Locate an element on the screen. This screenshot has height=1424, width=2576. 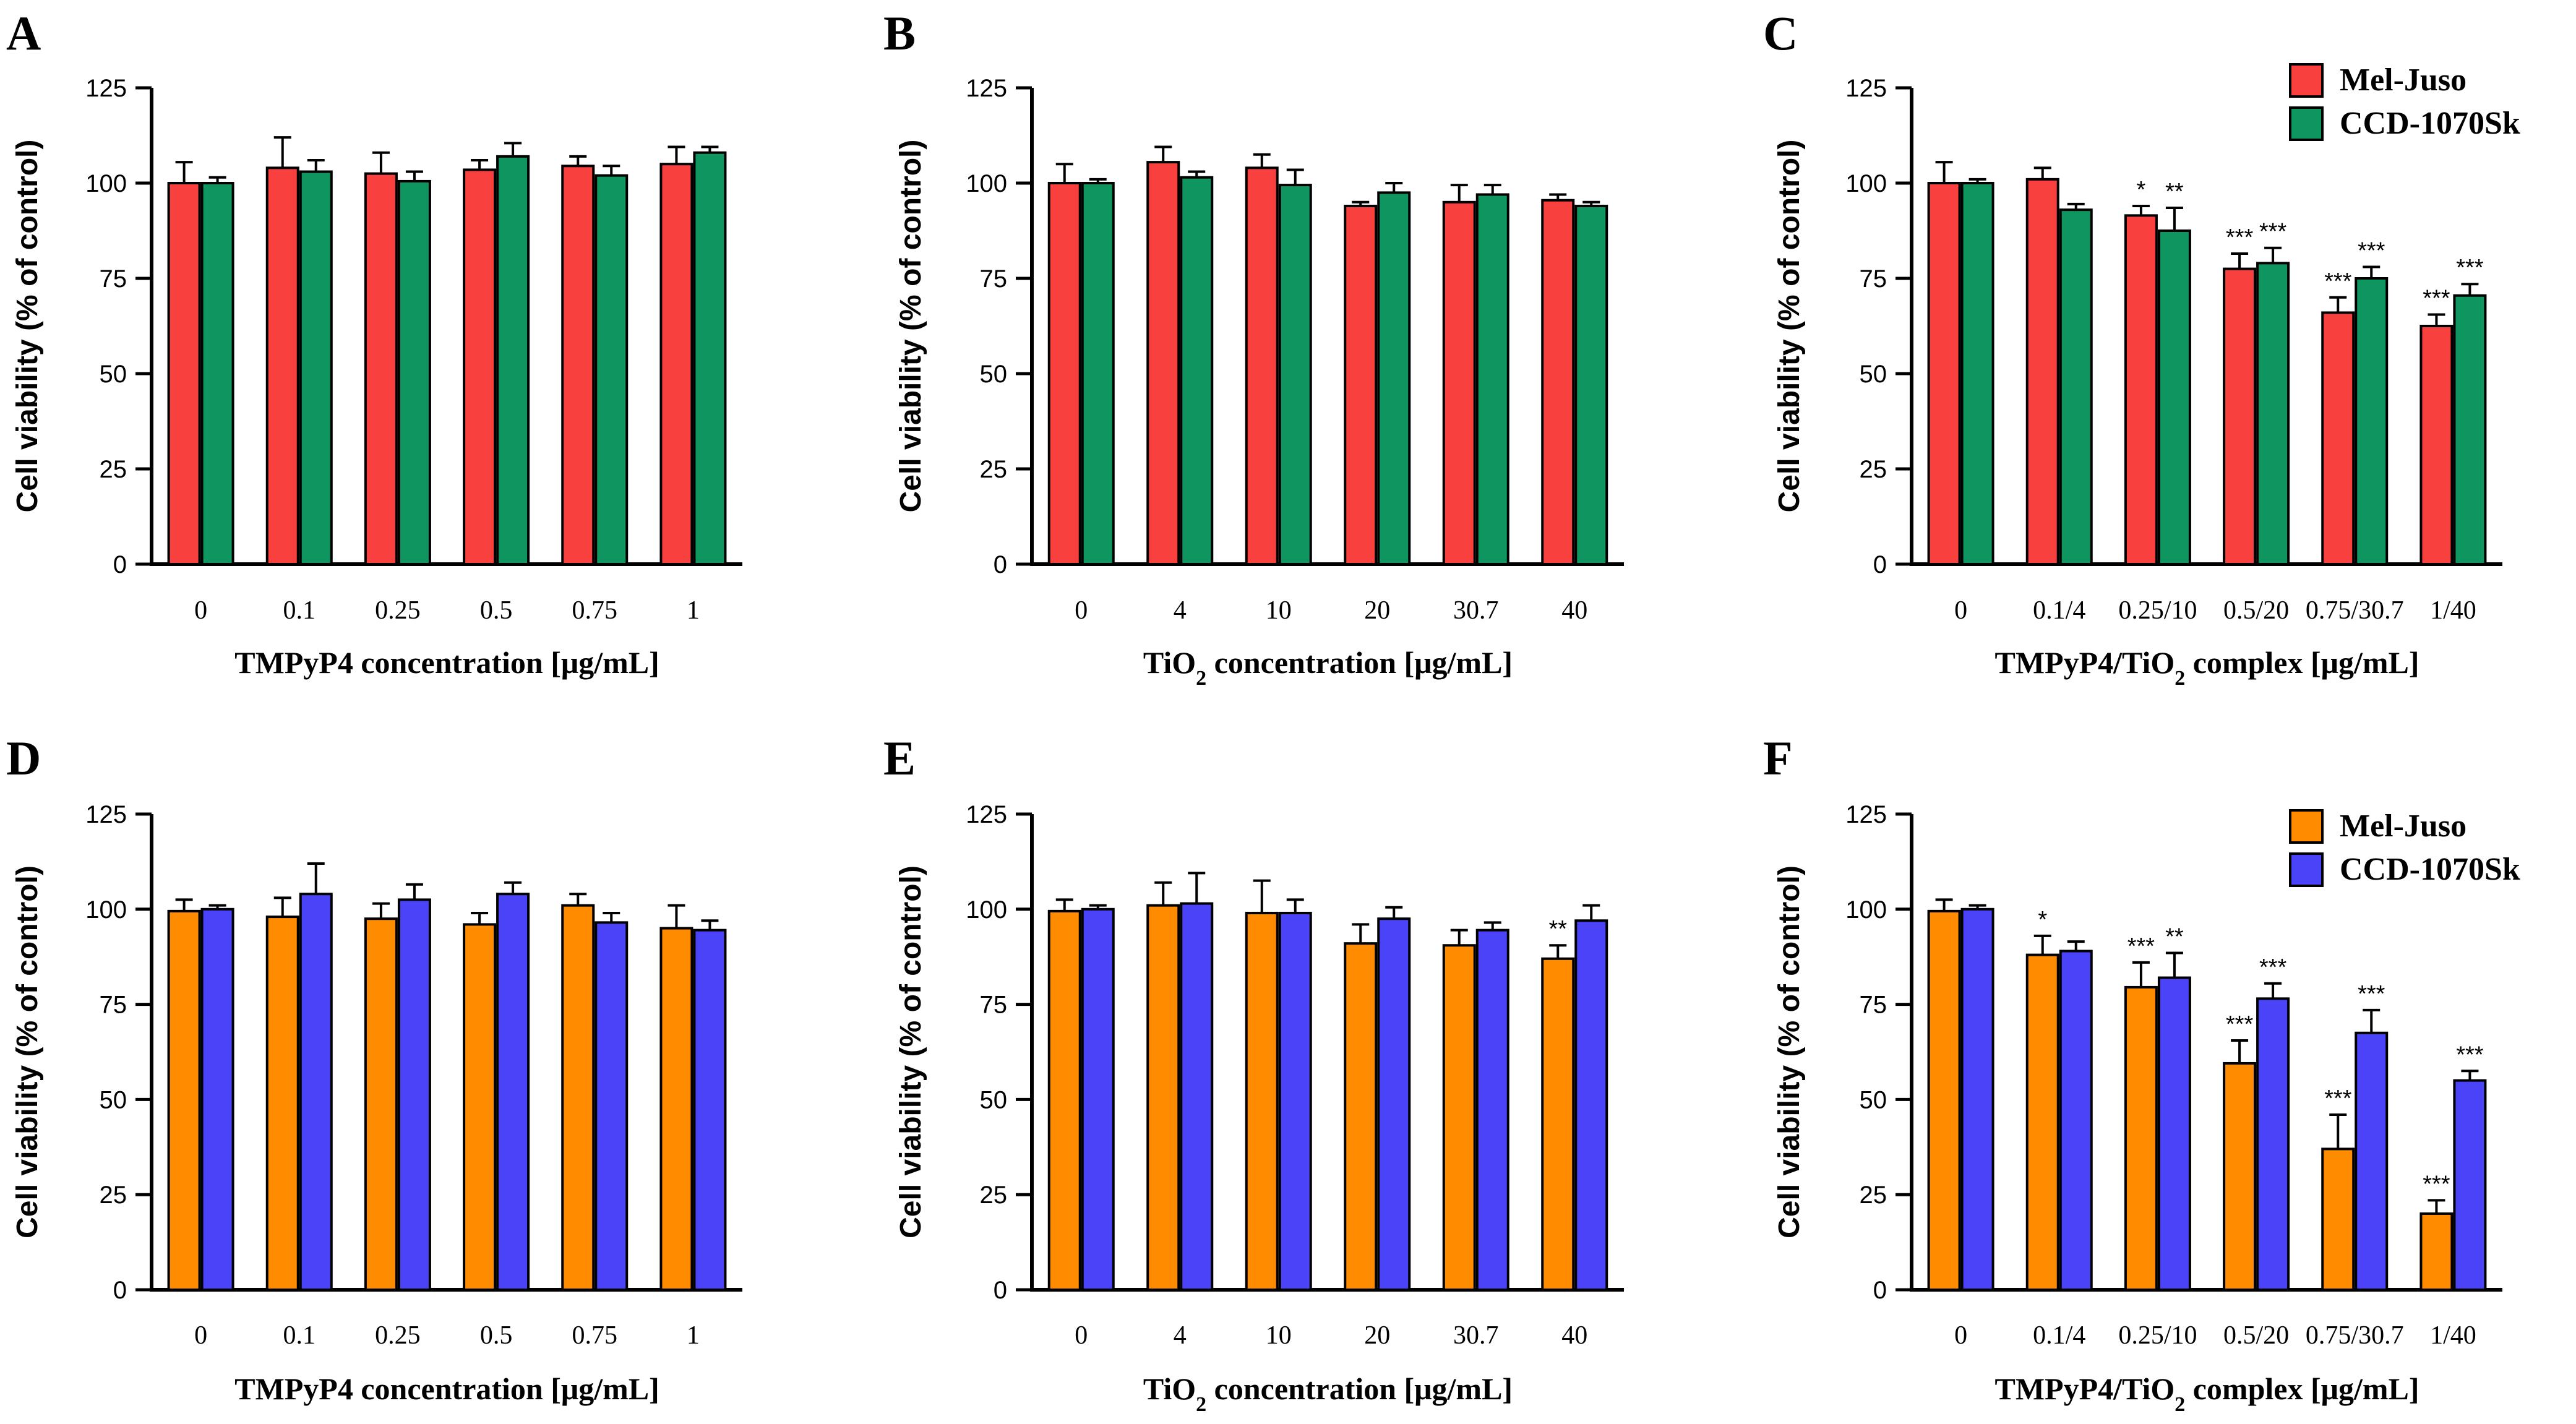
x-tick-label: 30.7 is located at coordinates (1476, 610).